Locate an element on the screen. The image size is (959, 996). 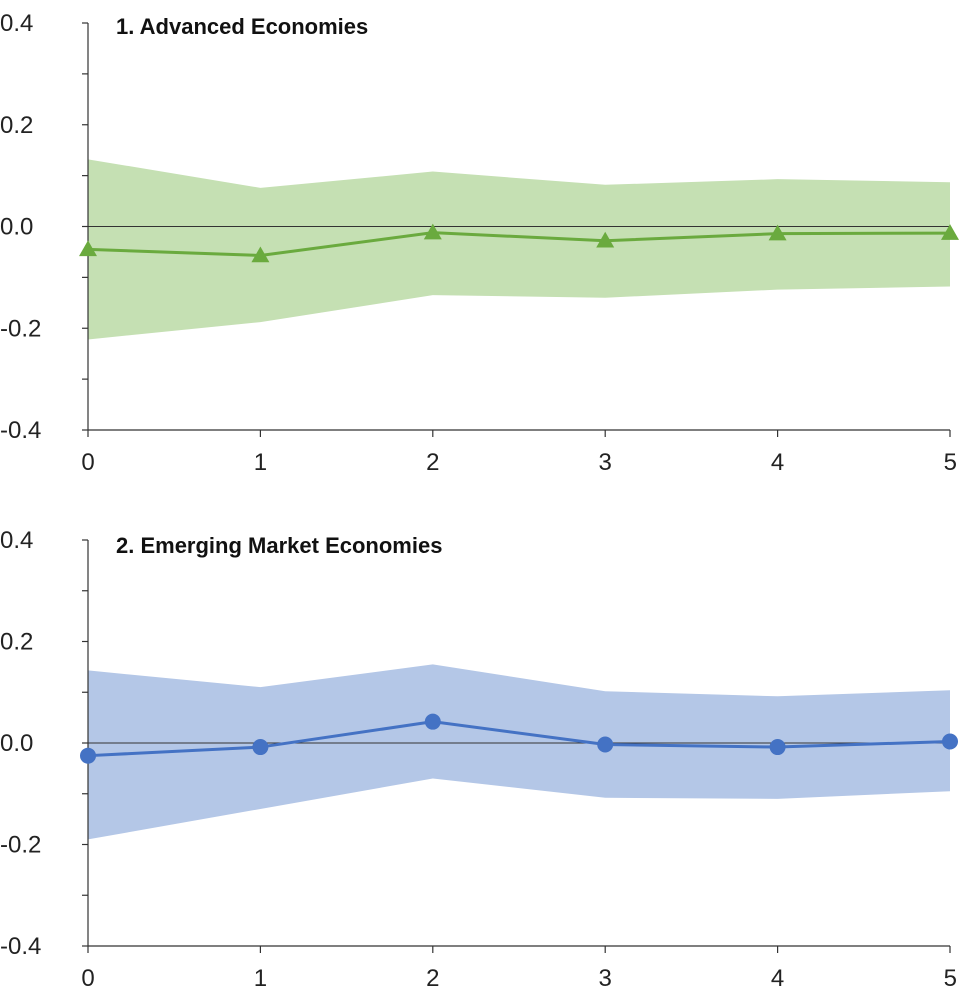
panel-title: 2. Emerging Market Economies is located at coordinates (279, 545).